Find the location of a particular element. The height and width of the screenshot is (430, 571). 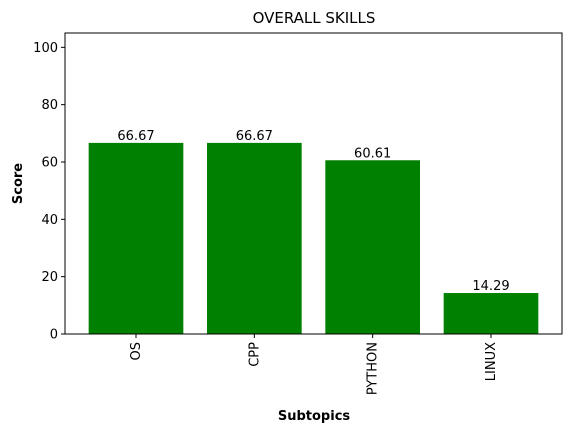

y-axis-title: Score is located at coordinates (18, 183).